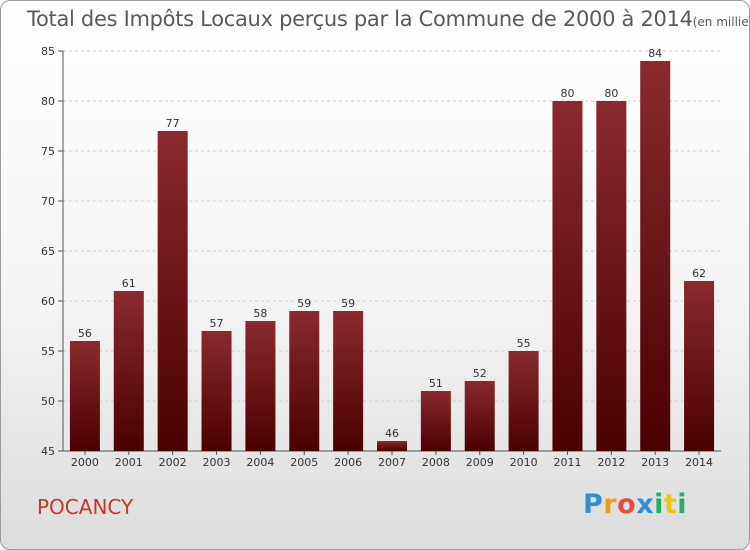  Describe the element at coordinates (480, 373) in the screenshot. I see `data-label: 52` at that location.